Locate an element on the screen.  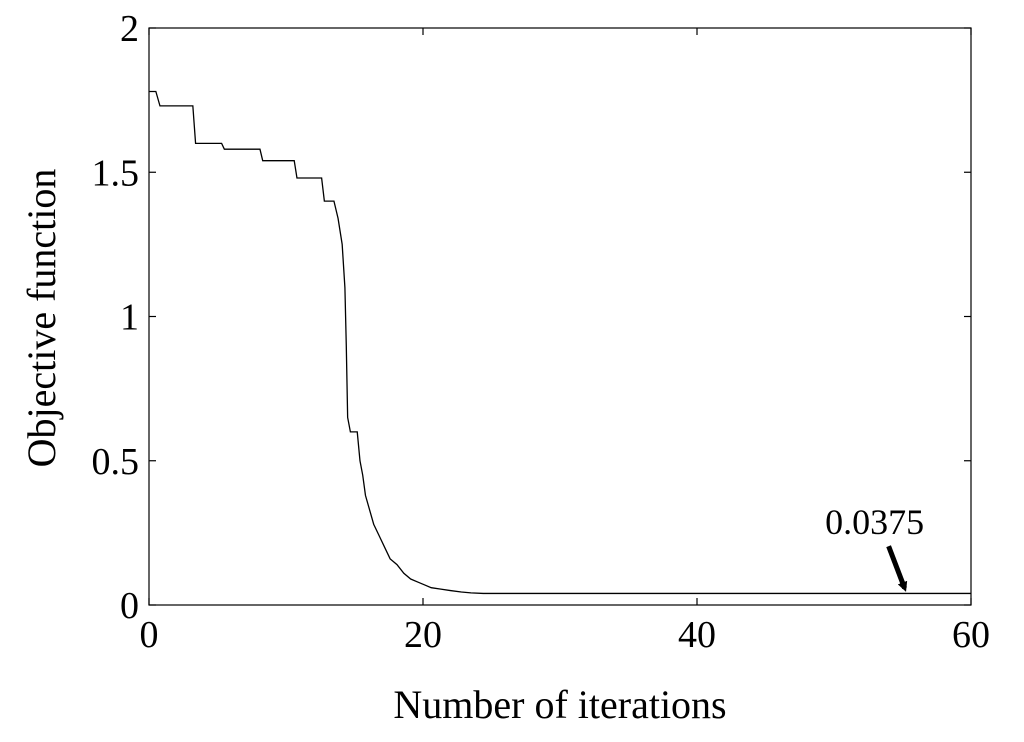
y-axis-title: Objective function is located at coordinates (41, 318).